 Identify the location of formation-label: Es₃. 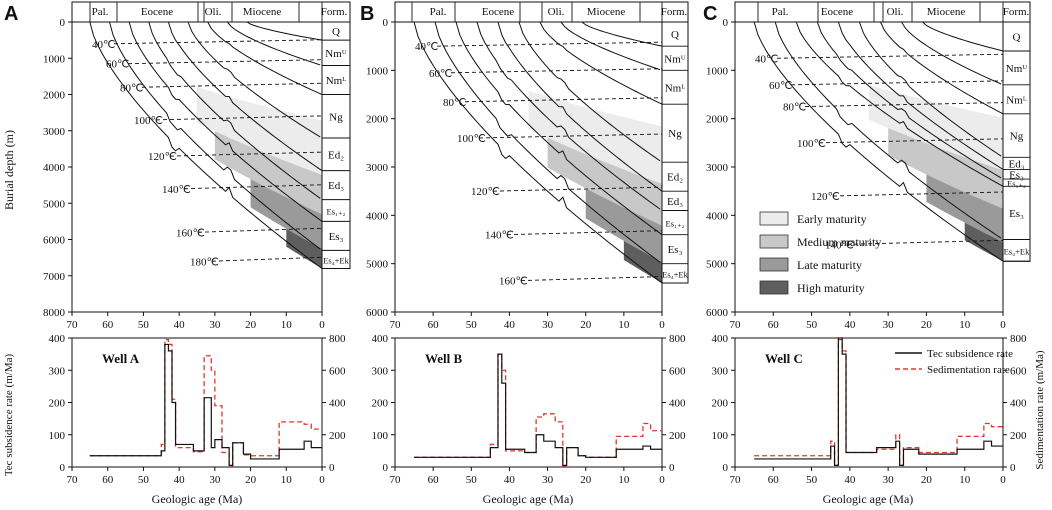
(675, 250).